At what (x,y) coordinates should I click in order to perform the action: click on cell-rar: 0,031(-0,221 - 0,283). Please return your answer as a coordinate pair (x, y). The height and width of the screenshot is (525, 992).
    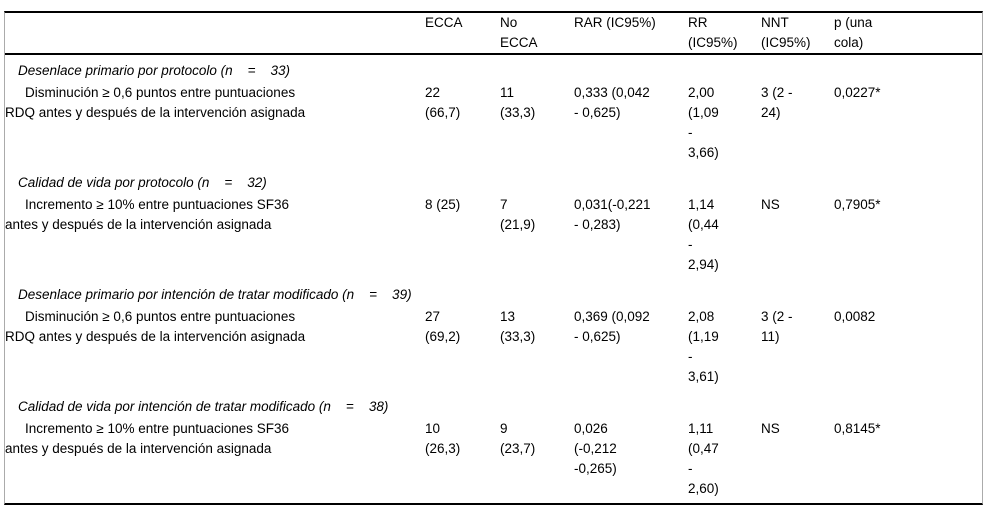
    Looking at the image, I should click on (612, 214).